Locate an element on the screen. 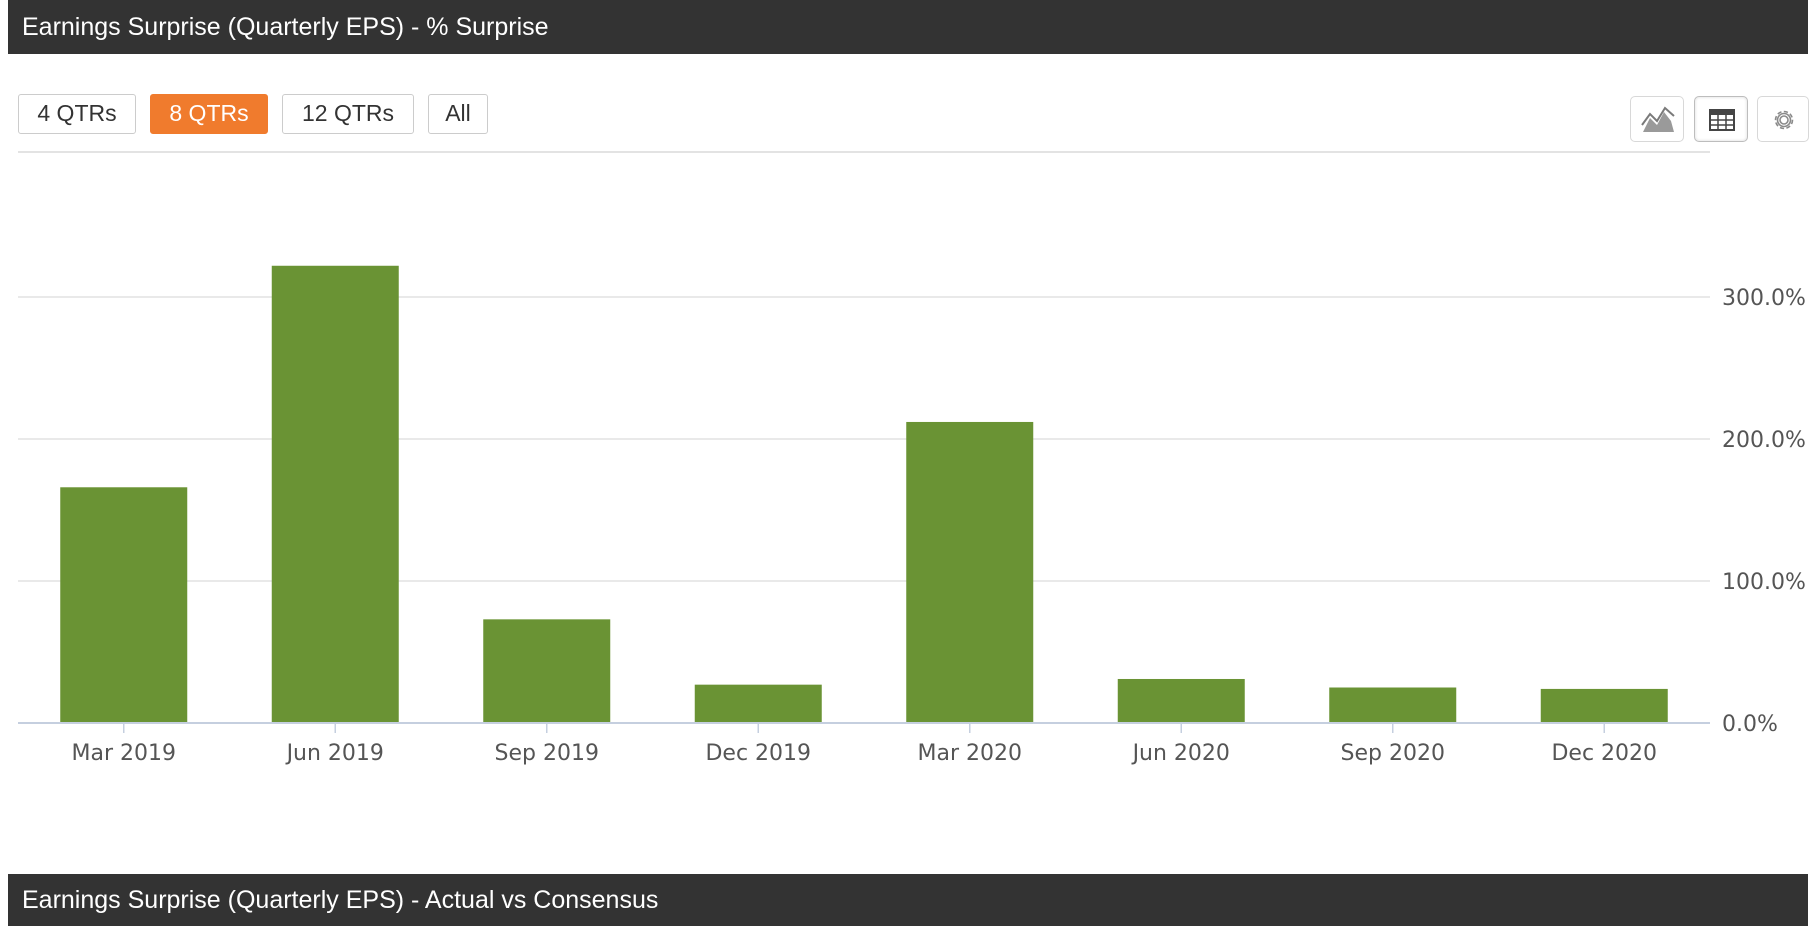  x-tick-label: Sep 2020 is located at coordinates (1393, 753).